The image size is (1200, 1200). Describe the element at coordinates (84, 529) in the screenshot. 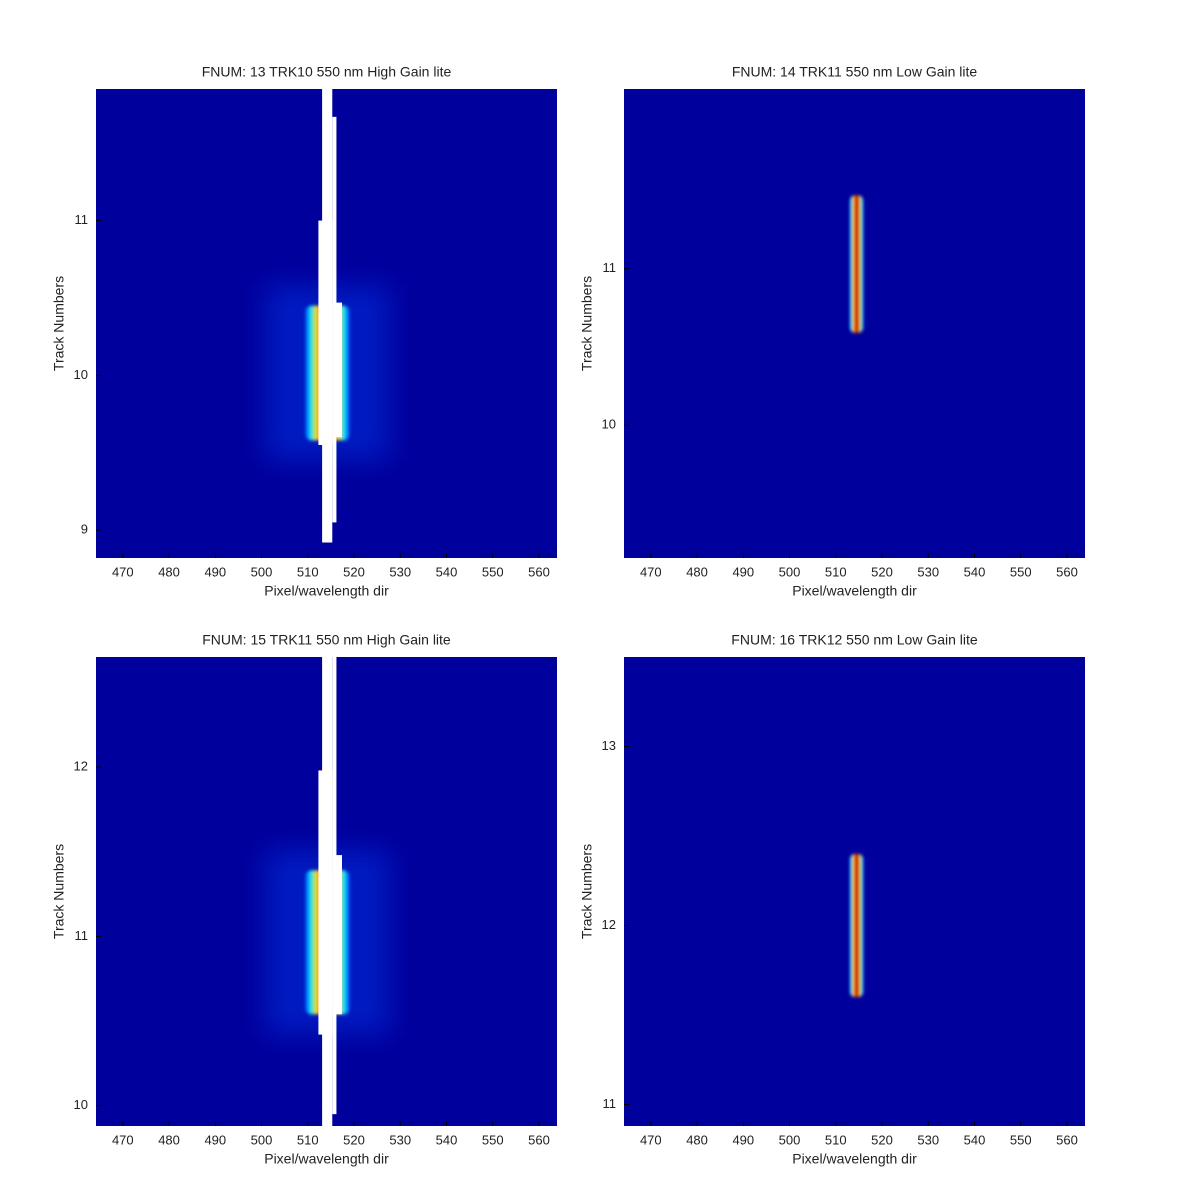

I see `y-tick-label: 9` at that location.